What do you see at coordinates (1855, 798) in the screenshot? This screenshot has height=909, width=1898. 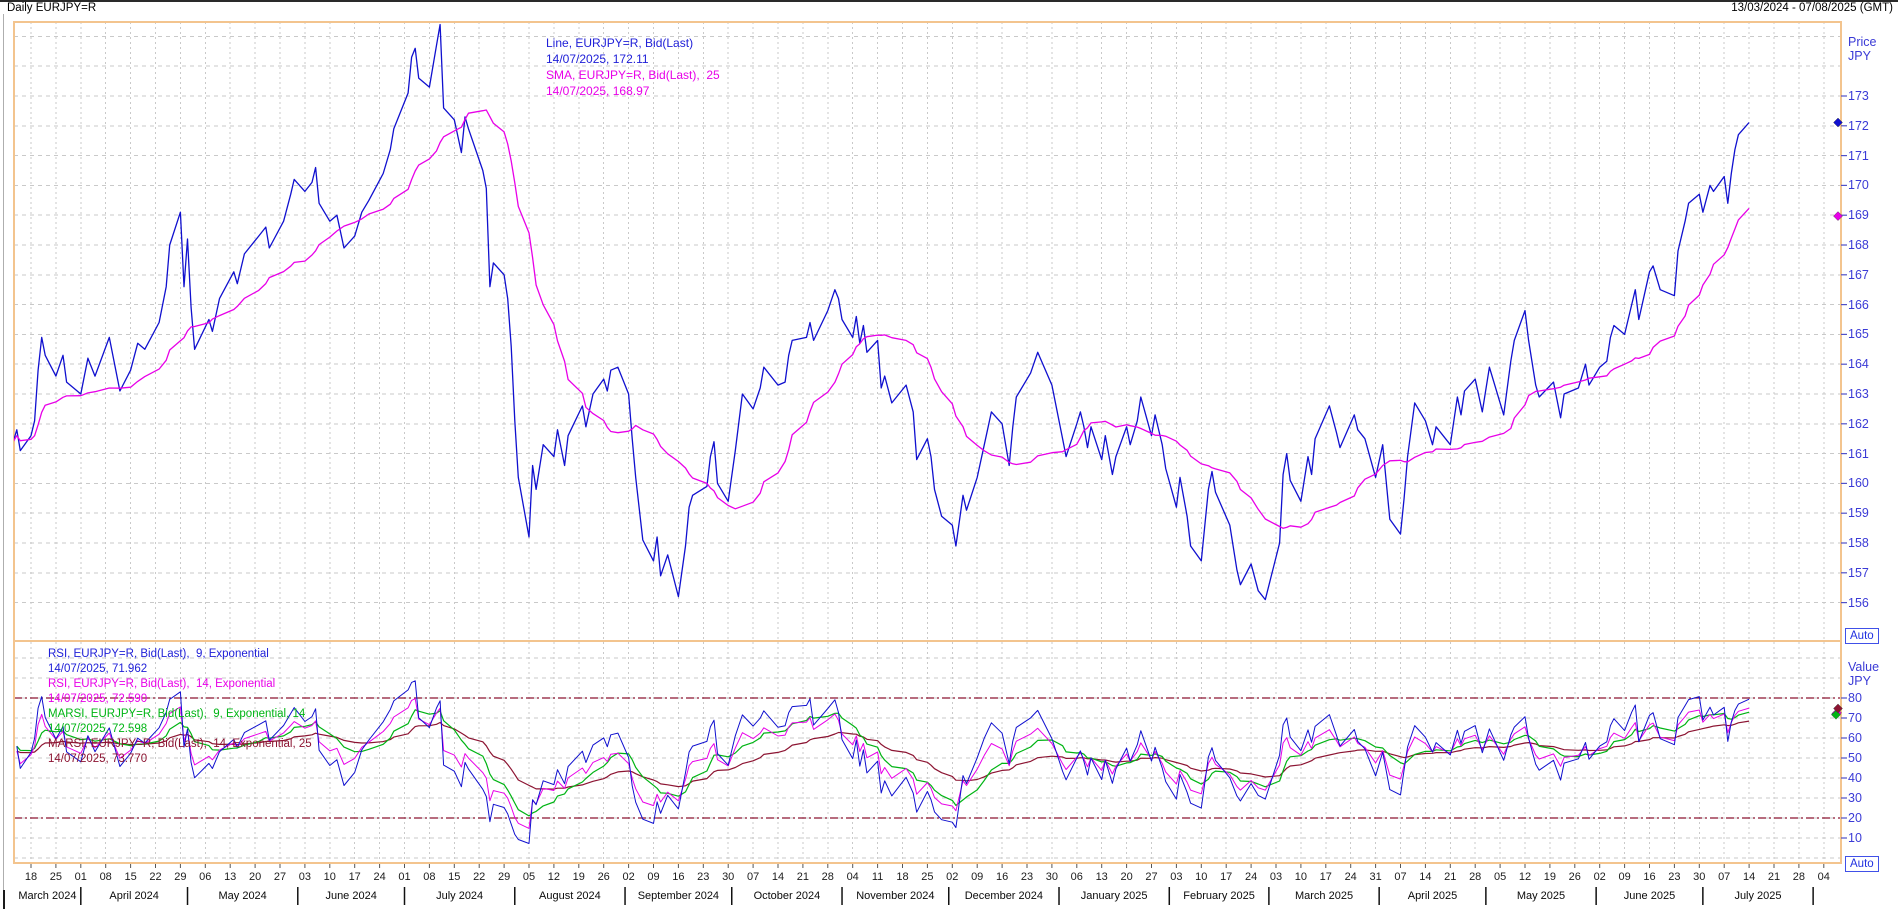 I see `value-tick-label: 30` at bounding box center [1855, 798].